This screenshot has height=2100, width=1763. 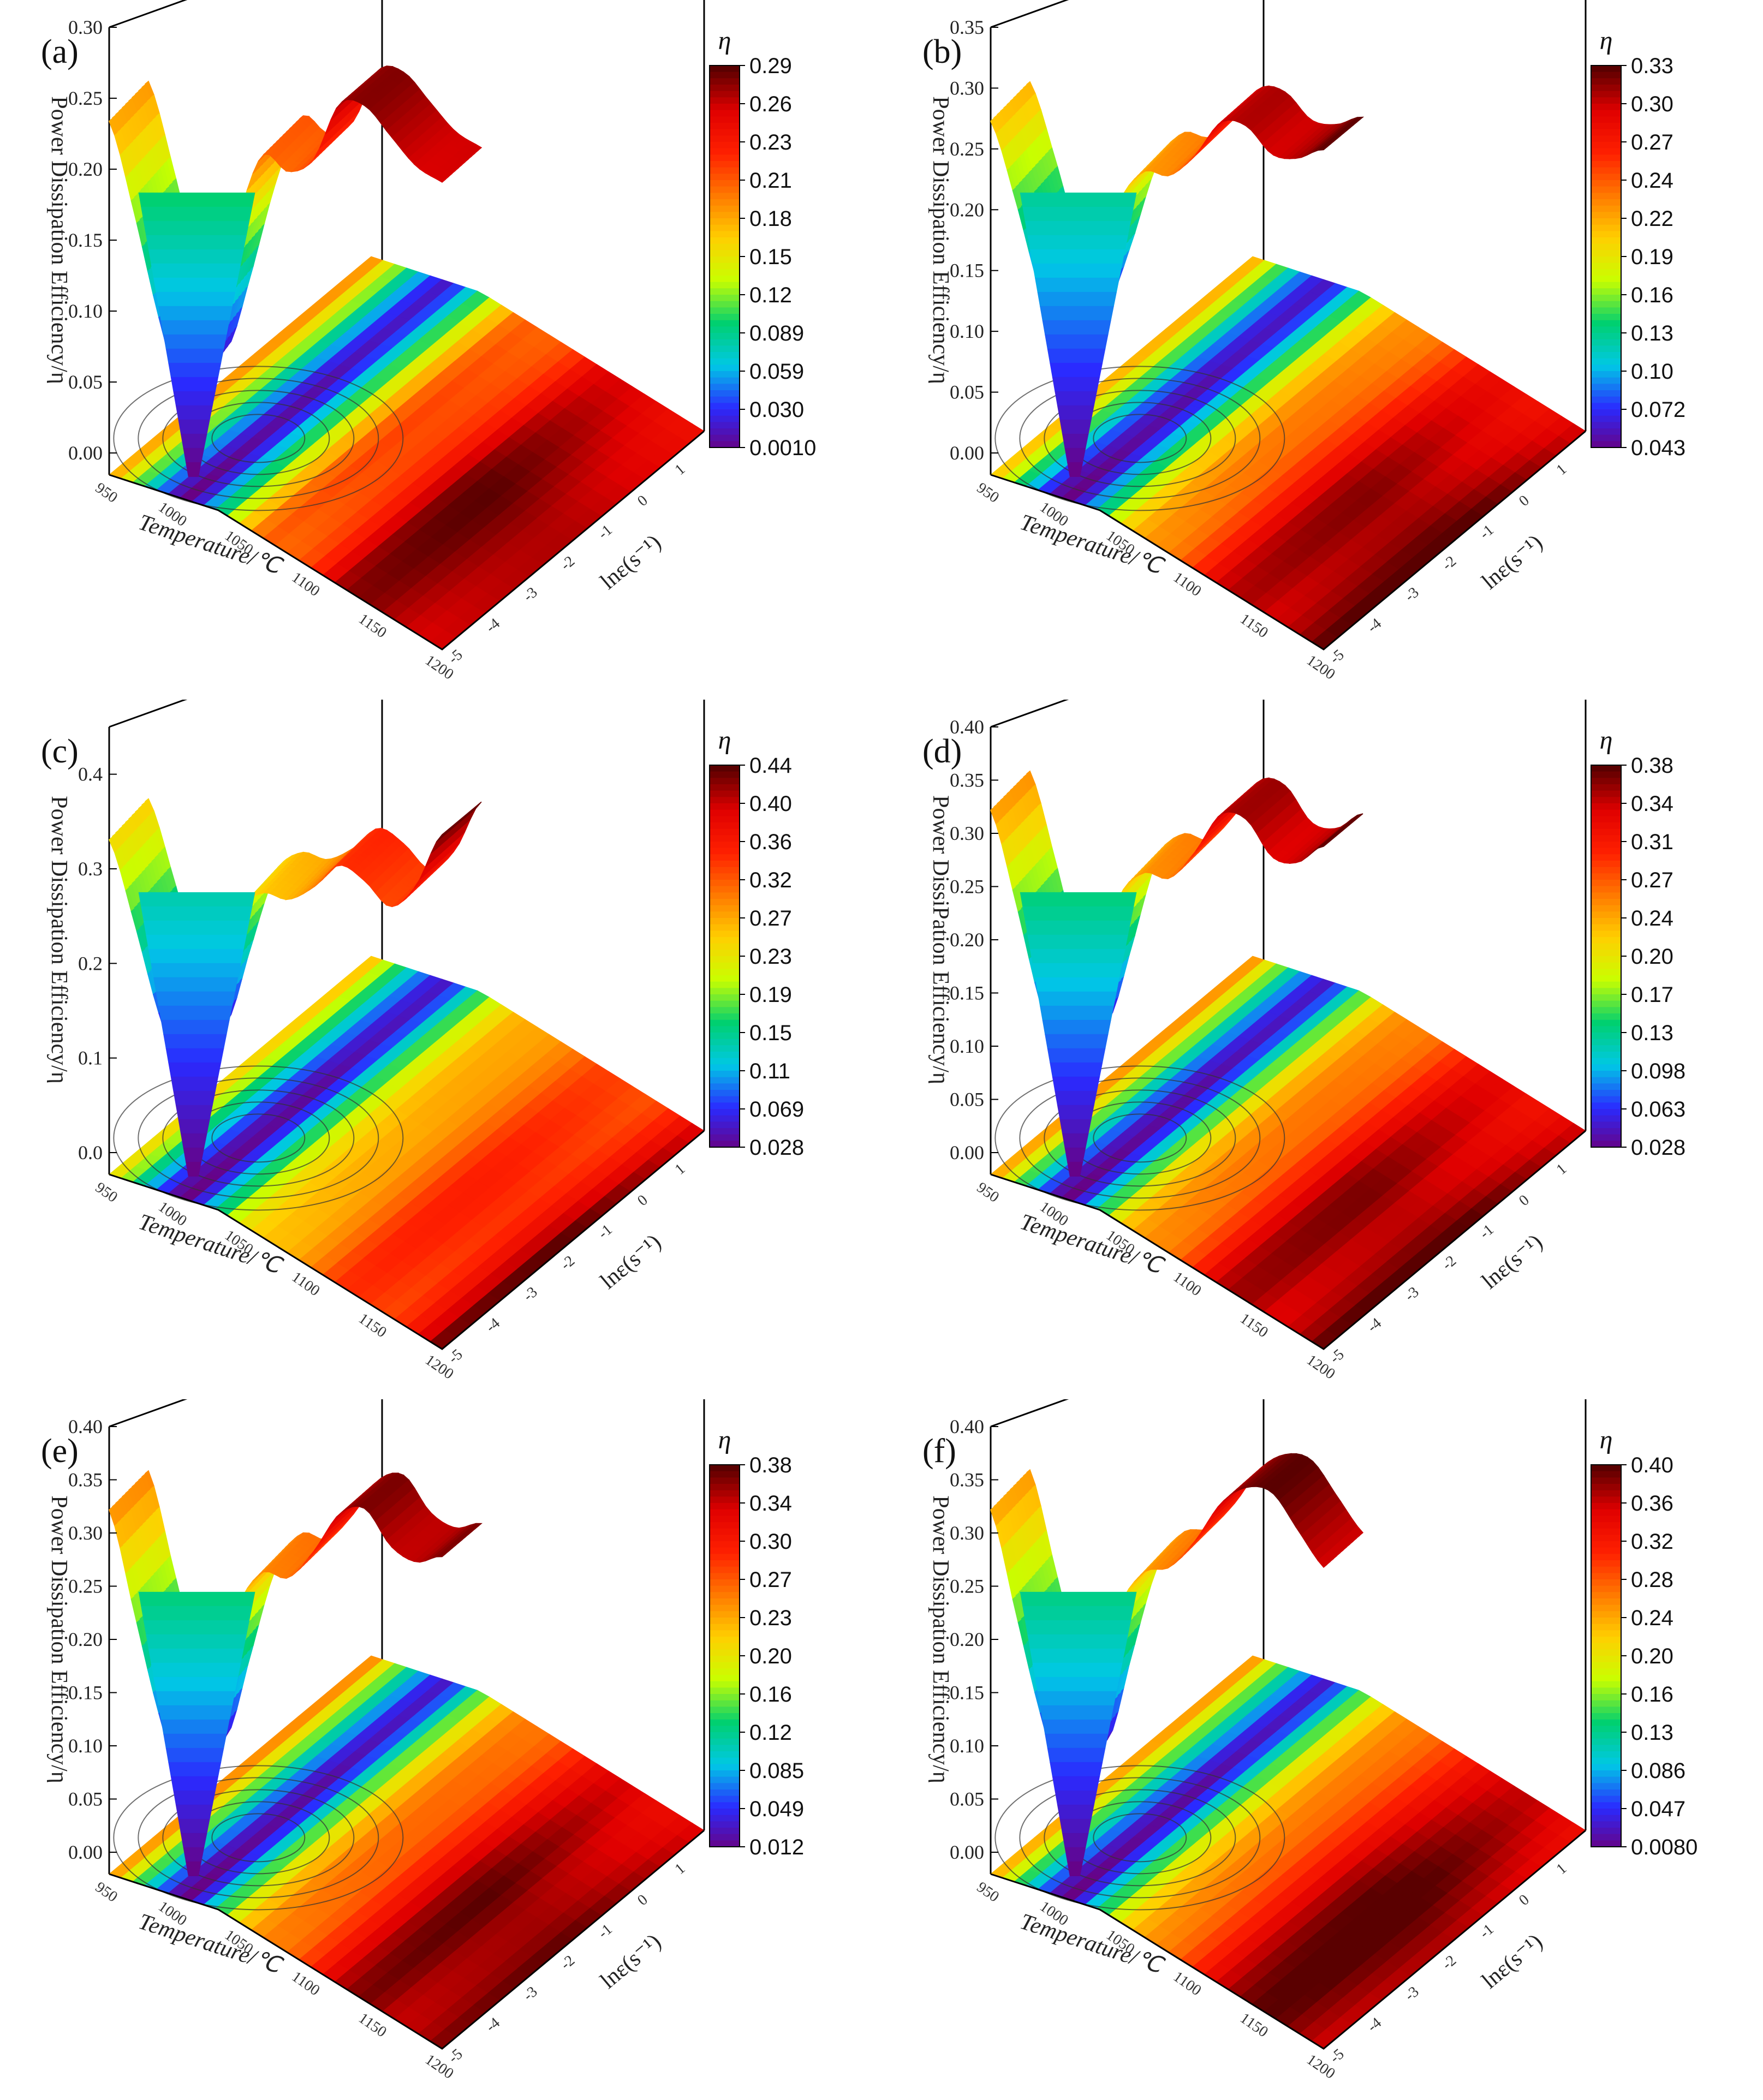 I want to click on colorbar-tick-label: 0.18, so click(x=771, y=219).